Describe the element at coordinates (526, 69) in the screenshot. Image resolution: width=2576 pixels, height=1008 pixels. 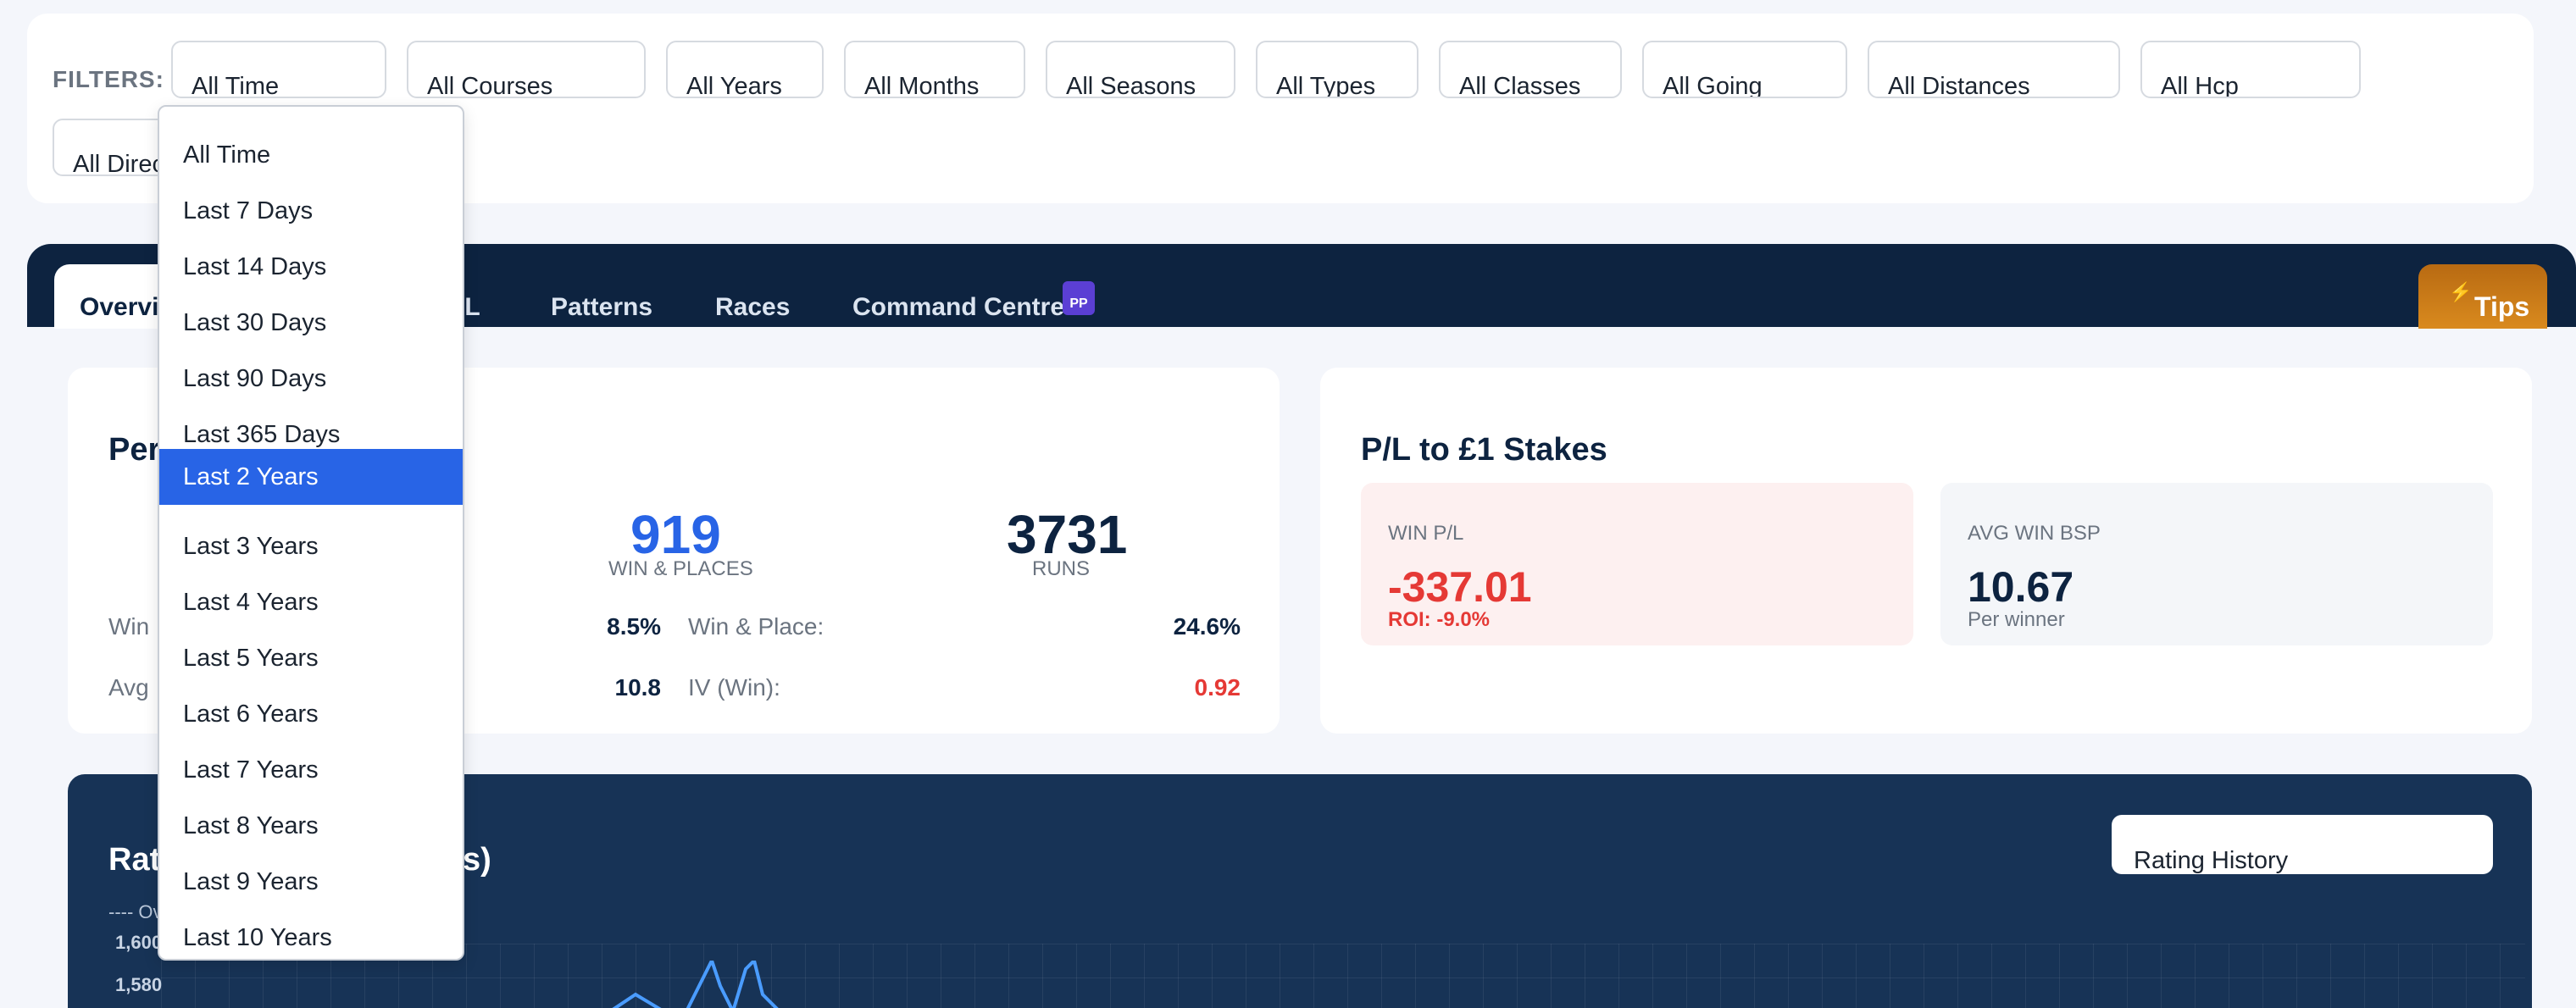
I see `filter-courses: All Courses` at that location.